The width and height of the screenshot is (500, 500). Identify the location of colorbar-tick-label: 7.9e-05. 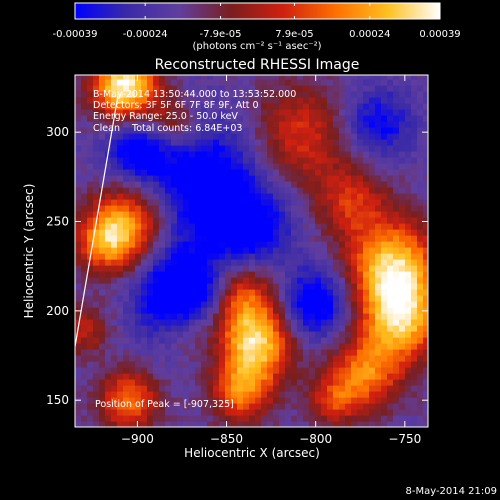
(294, 34).